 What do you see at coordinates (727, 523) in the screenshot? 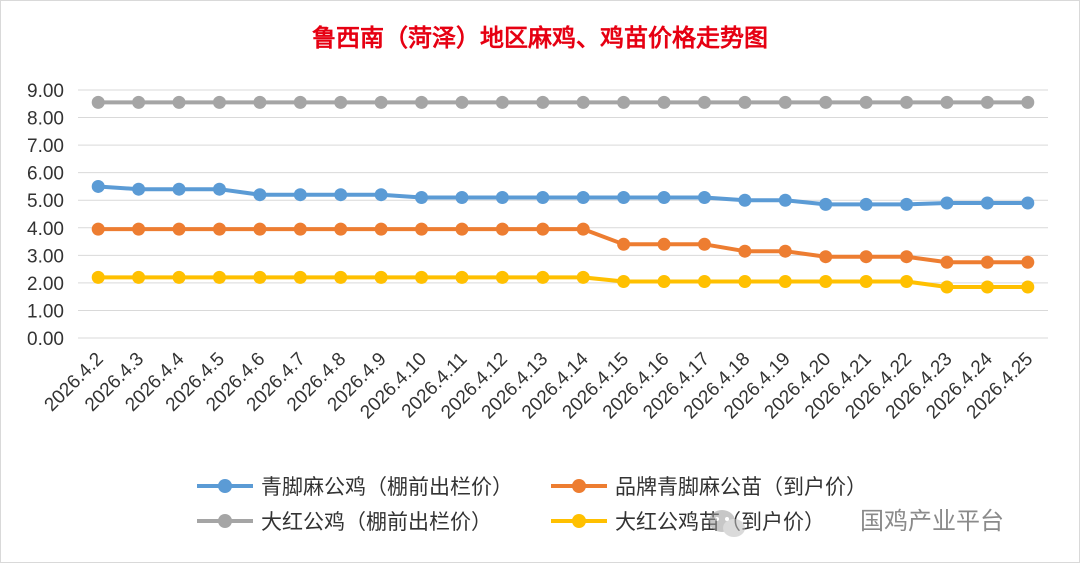
I see `wechat-icon` at bounding box center [727, 523].